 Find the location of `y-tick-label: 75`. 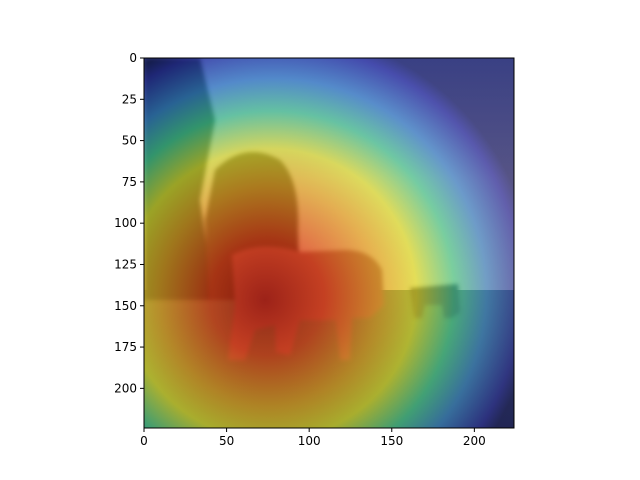

y-tick-label: 75 is located at coordinates (129, 182).